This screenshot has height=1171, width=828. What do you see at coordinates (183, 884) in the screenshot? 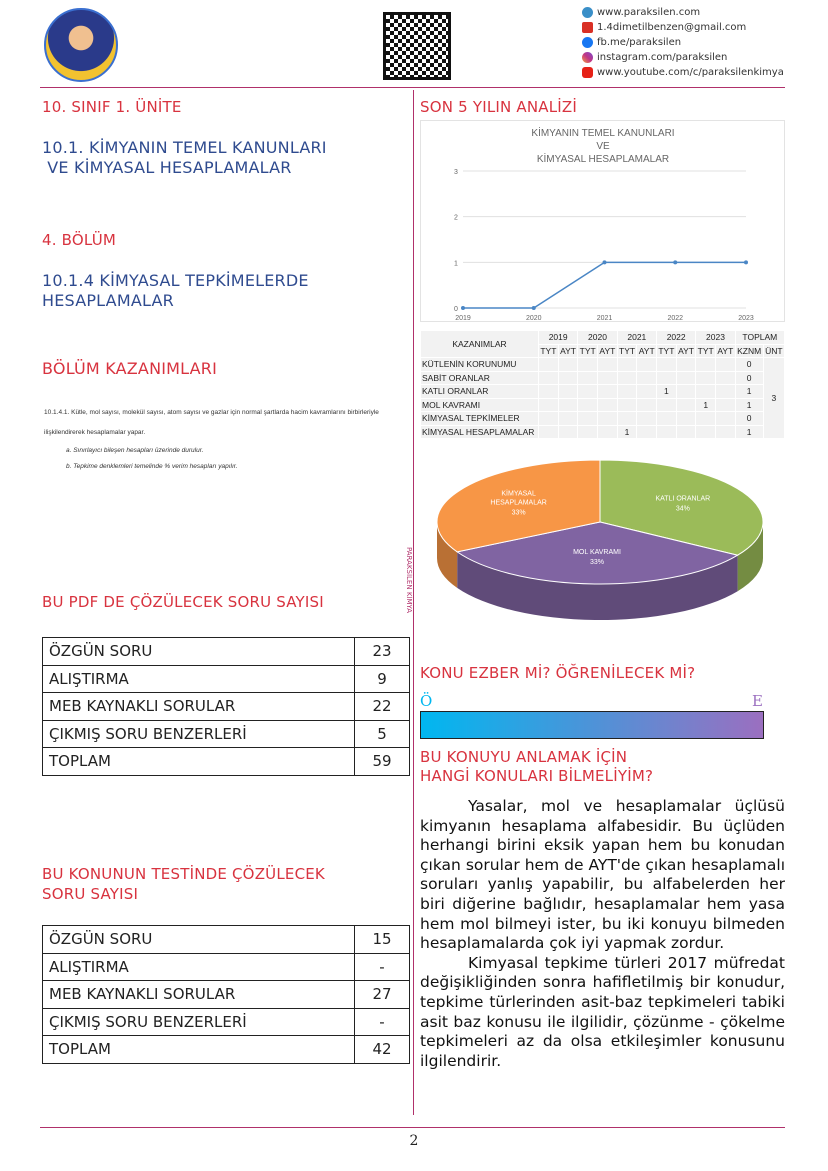
I see `test-count-title: BU KONUNUN TESTİNDE ÇÖZÜLECEK SORU SAYISI` at bounding box center [183, 884].